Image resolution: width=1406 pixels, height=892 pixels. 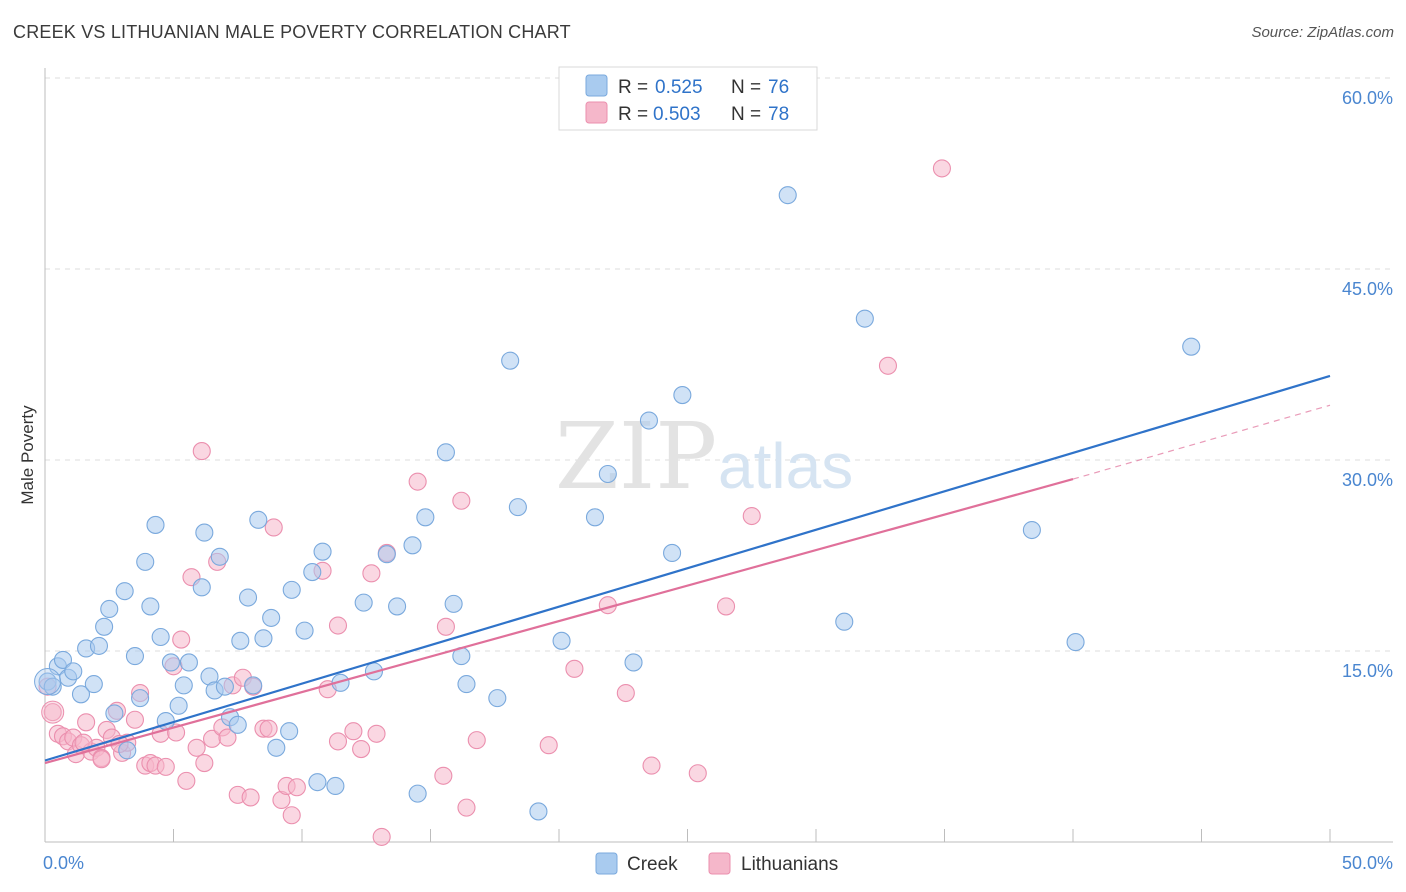 I want to click on legend-r-value-lithuanians: 0.503, so click(x=677, y=114).